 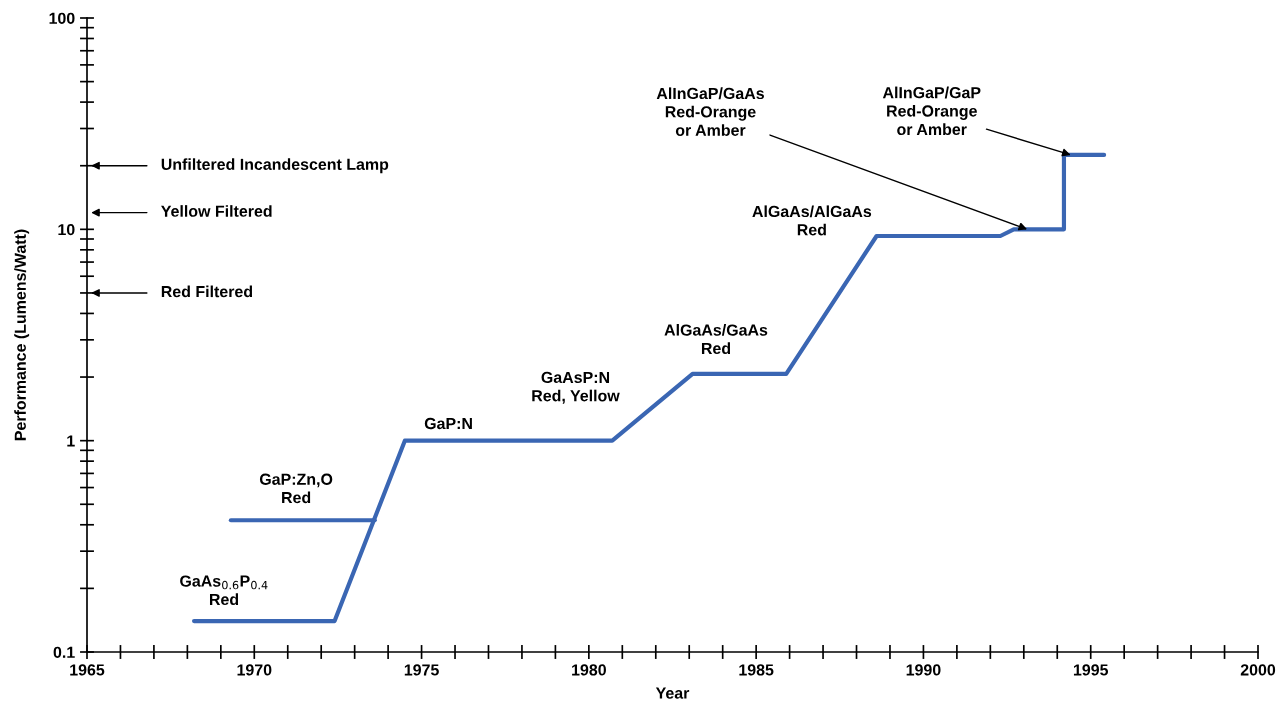 I want to click on x-tick-label: 1985, so click(x=756, y=670).